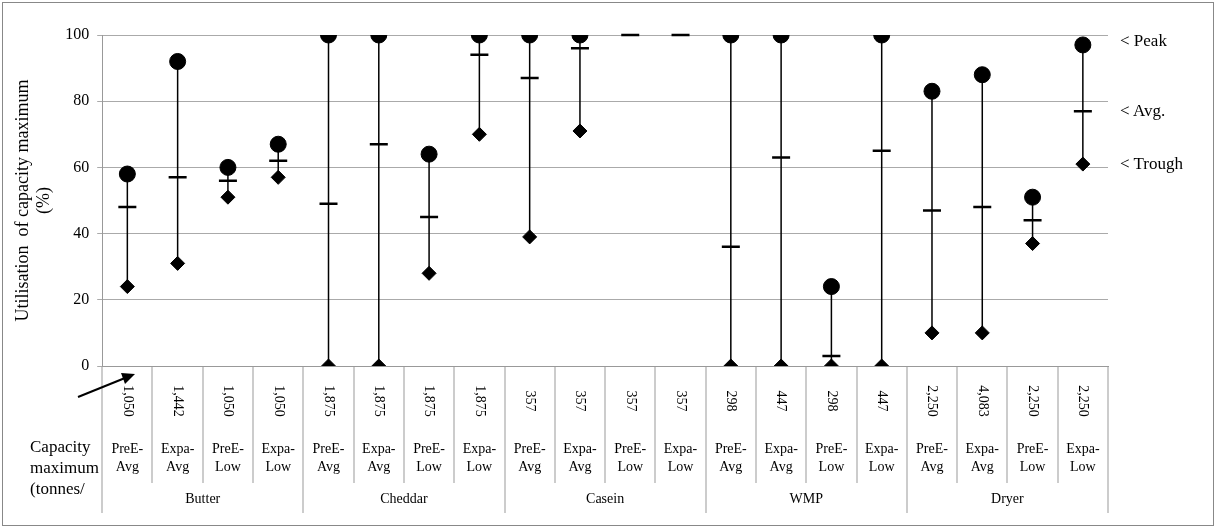  I want to click on x-axis-title: Capacity maximum (tonnes/, so click(64, 468).